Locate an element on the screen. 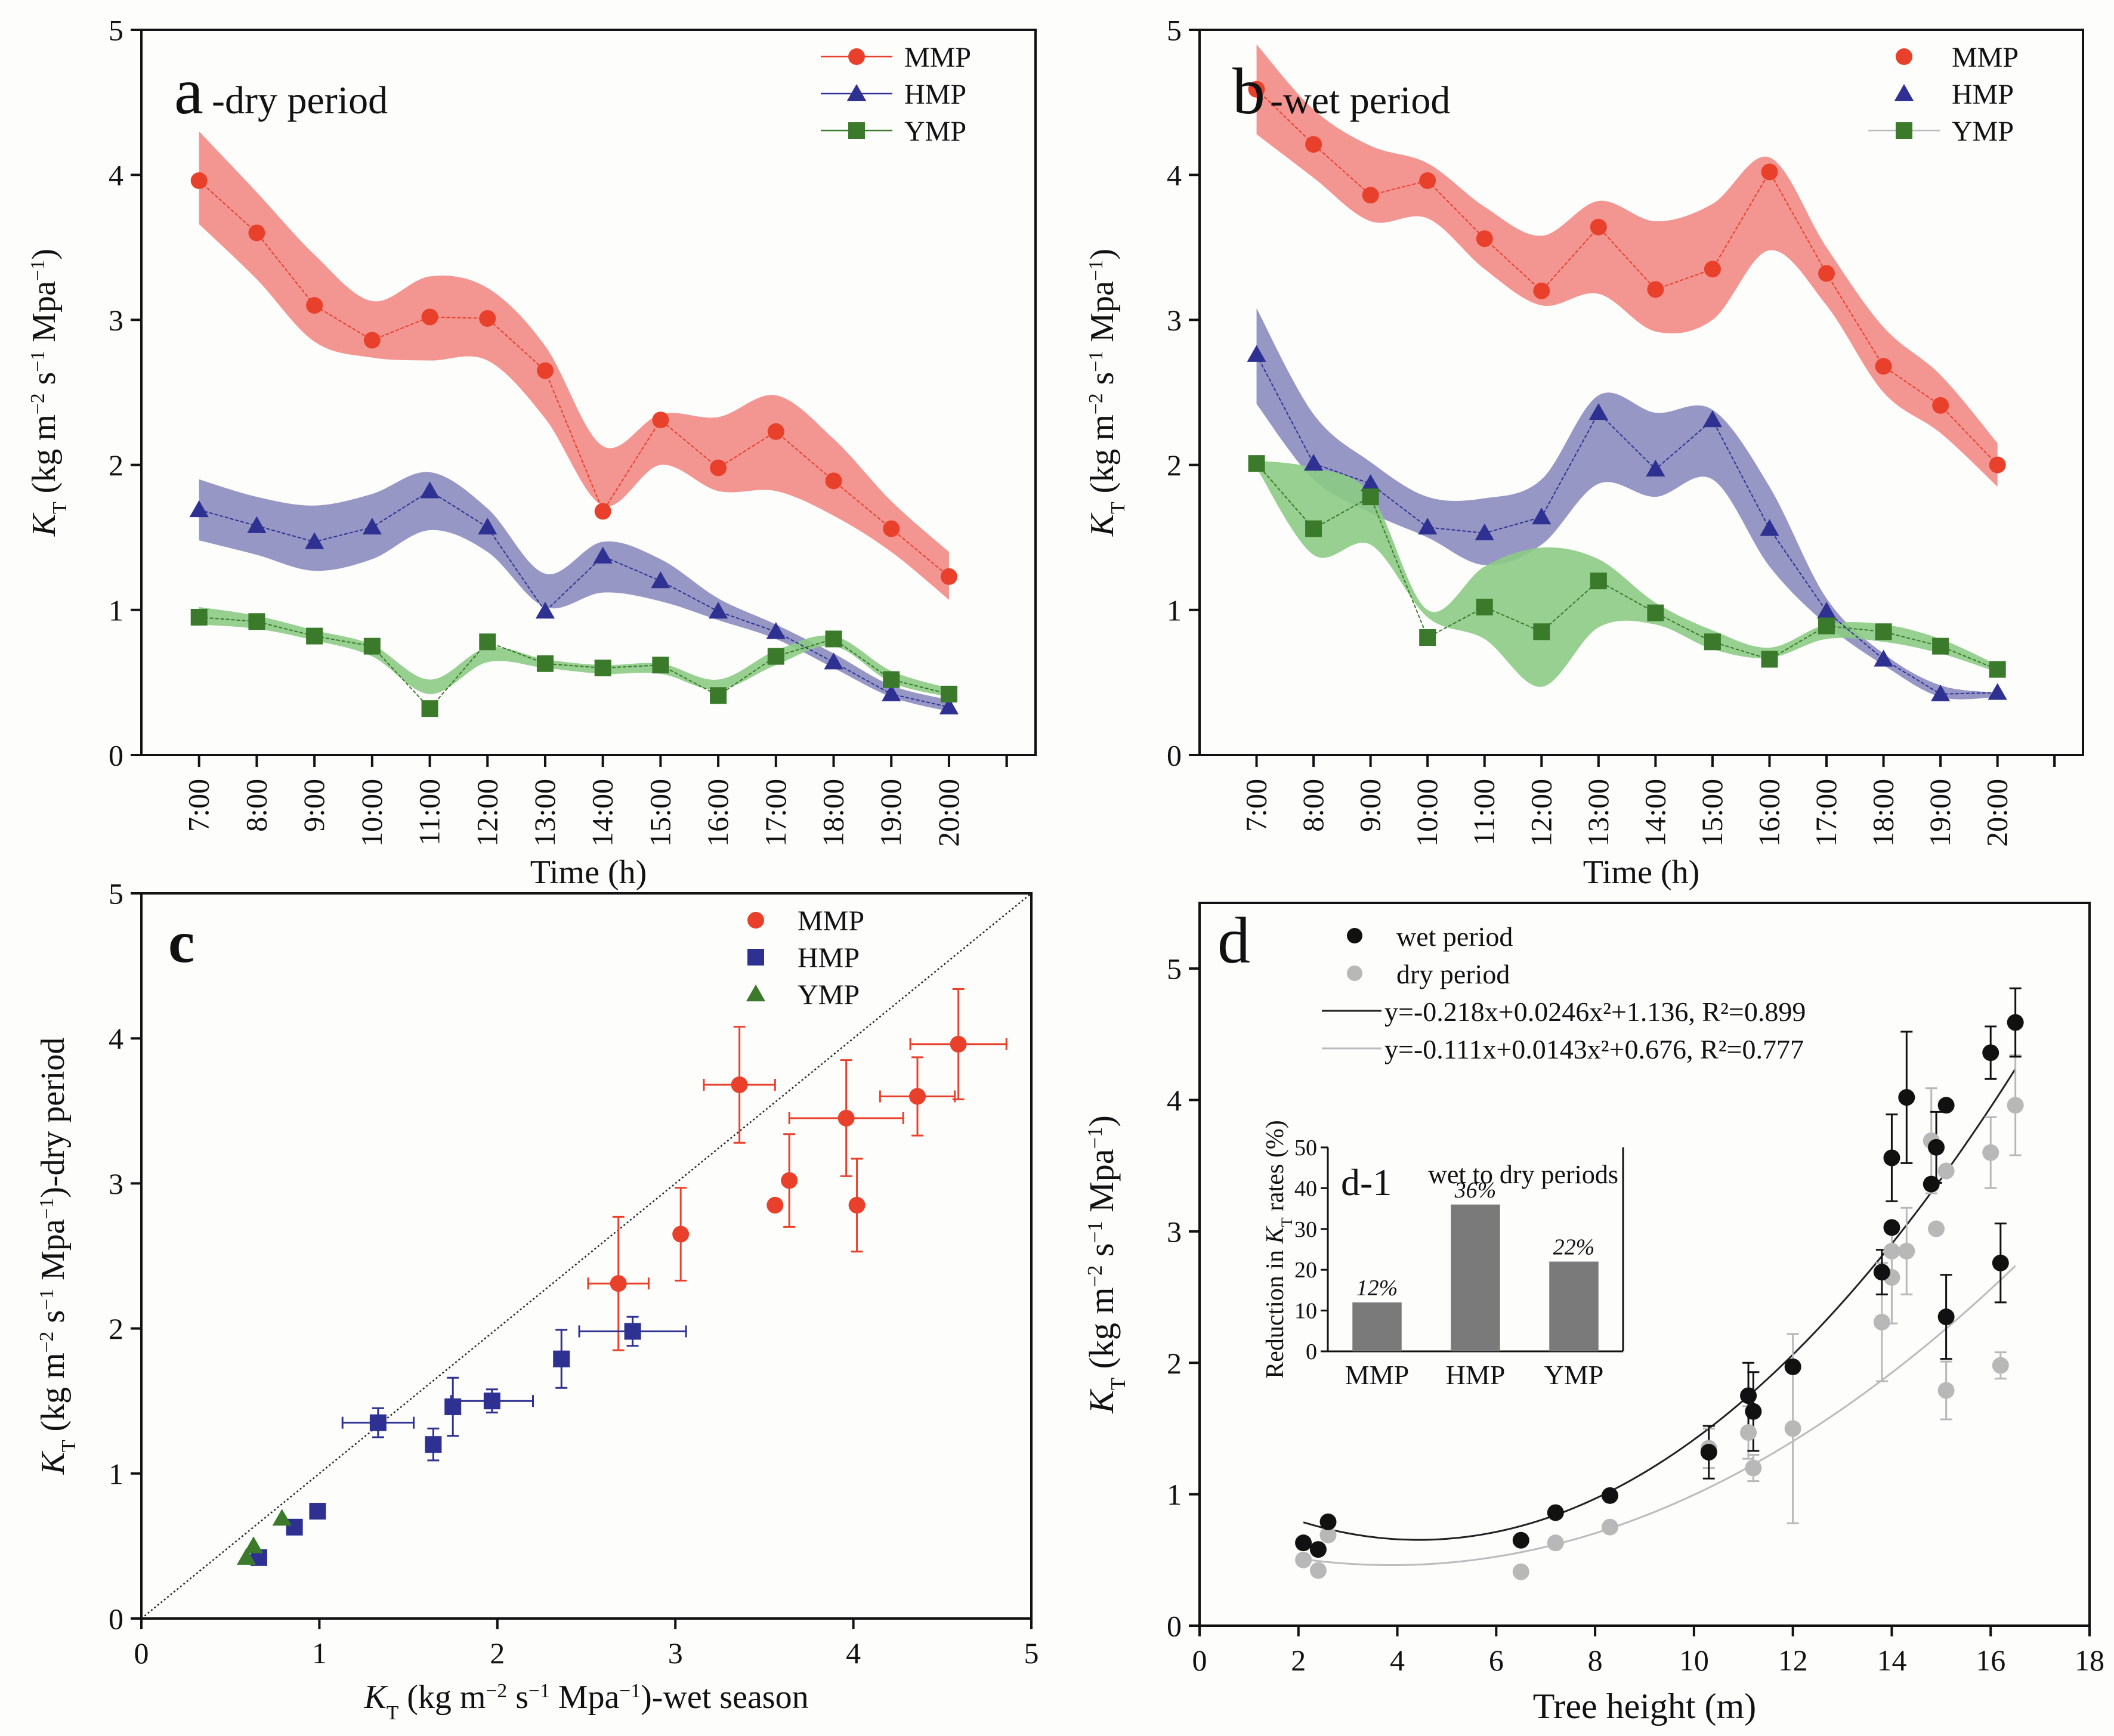 This screenshot has width=2114, height=1736. inset-y-tick-label: 30 is located at coordinates (1305, 1230).